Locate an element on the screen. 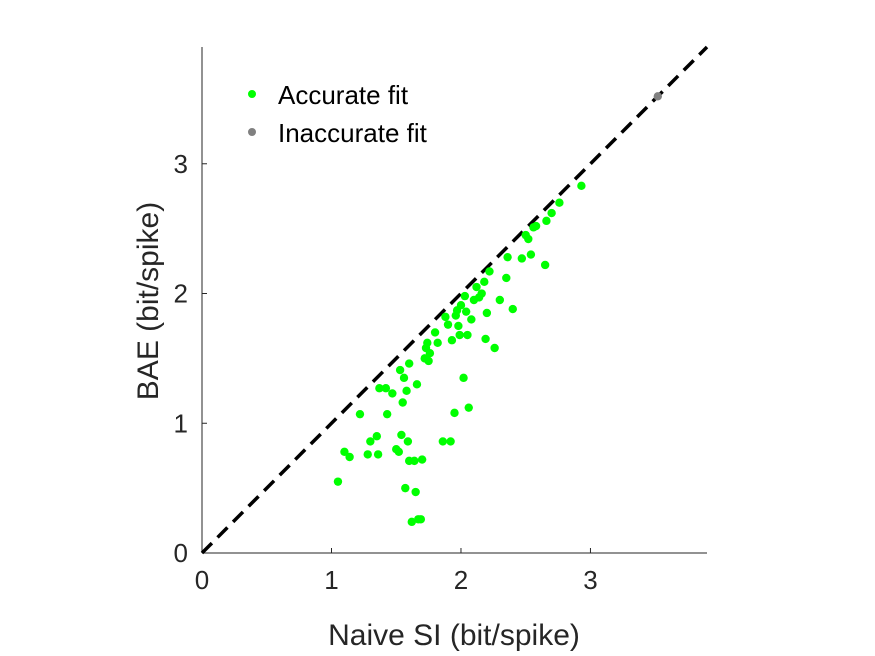  y-axis-label: BAE (bit/spike) is located at coordinates (148, 301).